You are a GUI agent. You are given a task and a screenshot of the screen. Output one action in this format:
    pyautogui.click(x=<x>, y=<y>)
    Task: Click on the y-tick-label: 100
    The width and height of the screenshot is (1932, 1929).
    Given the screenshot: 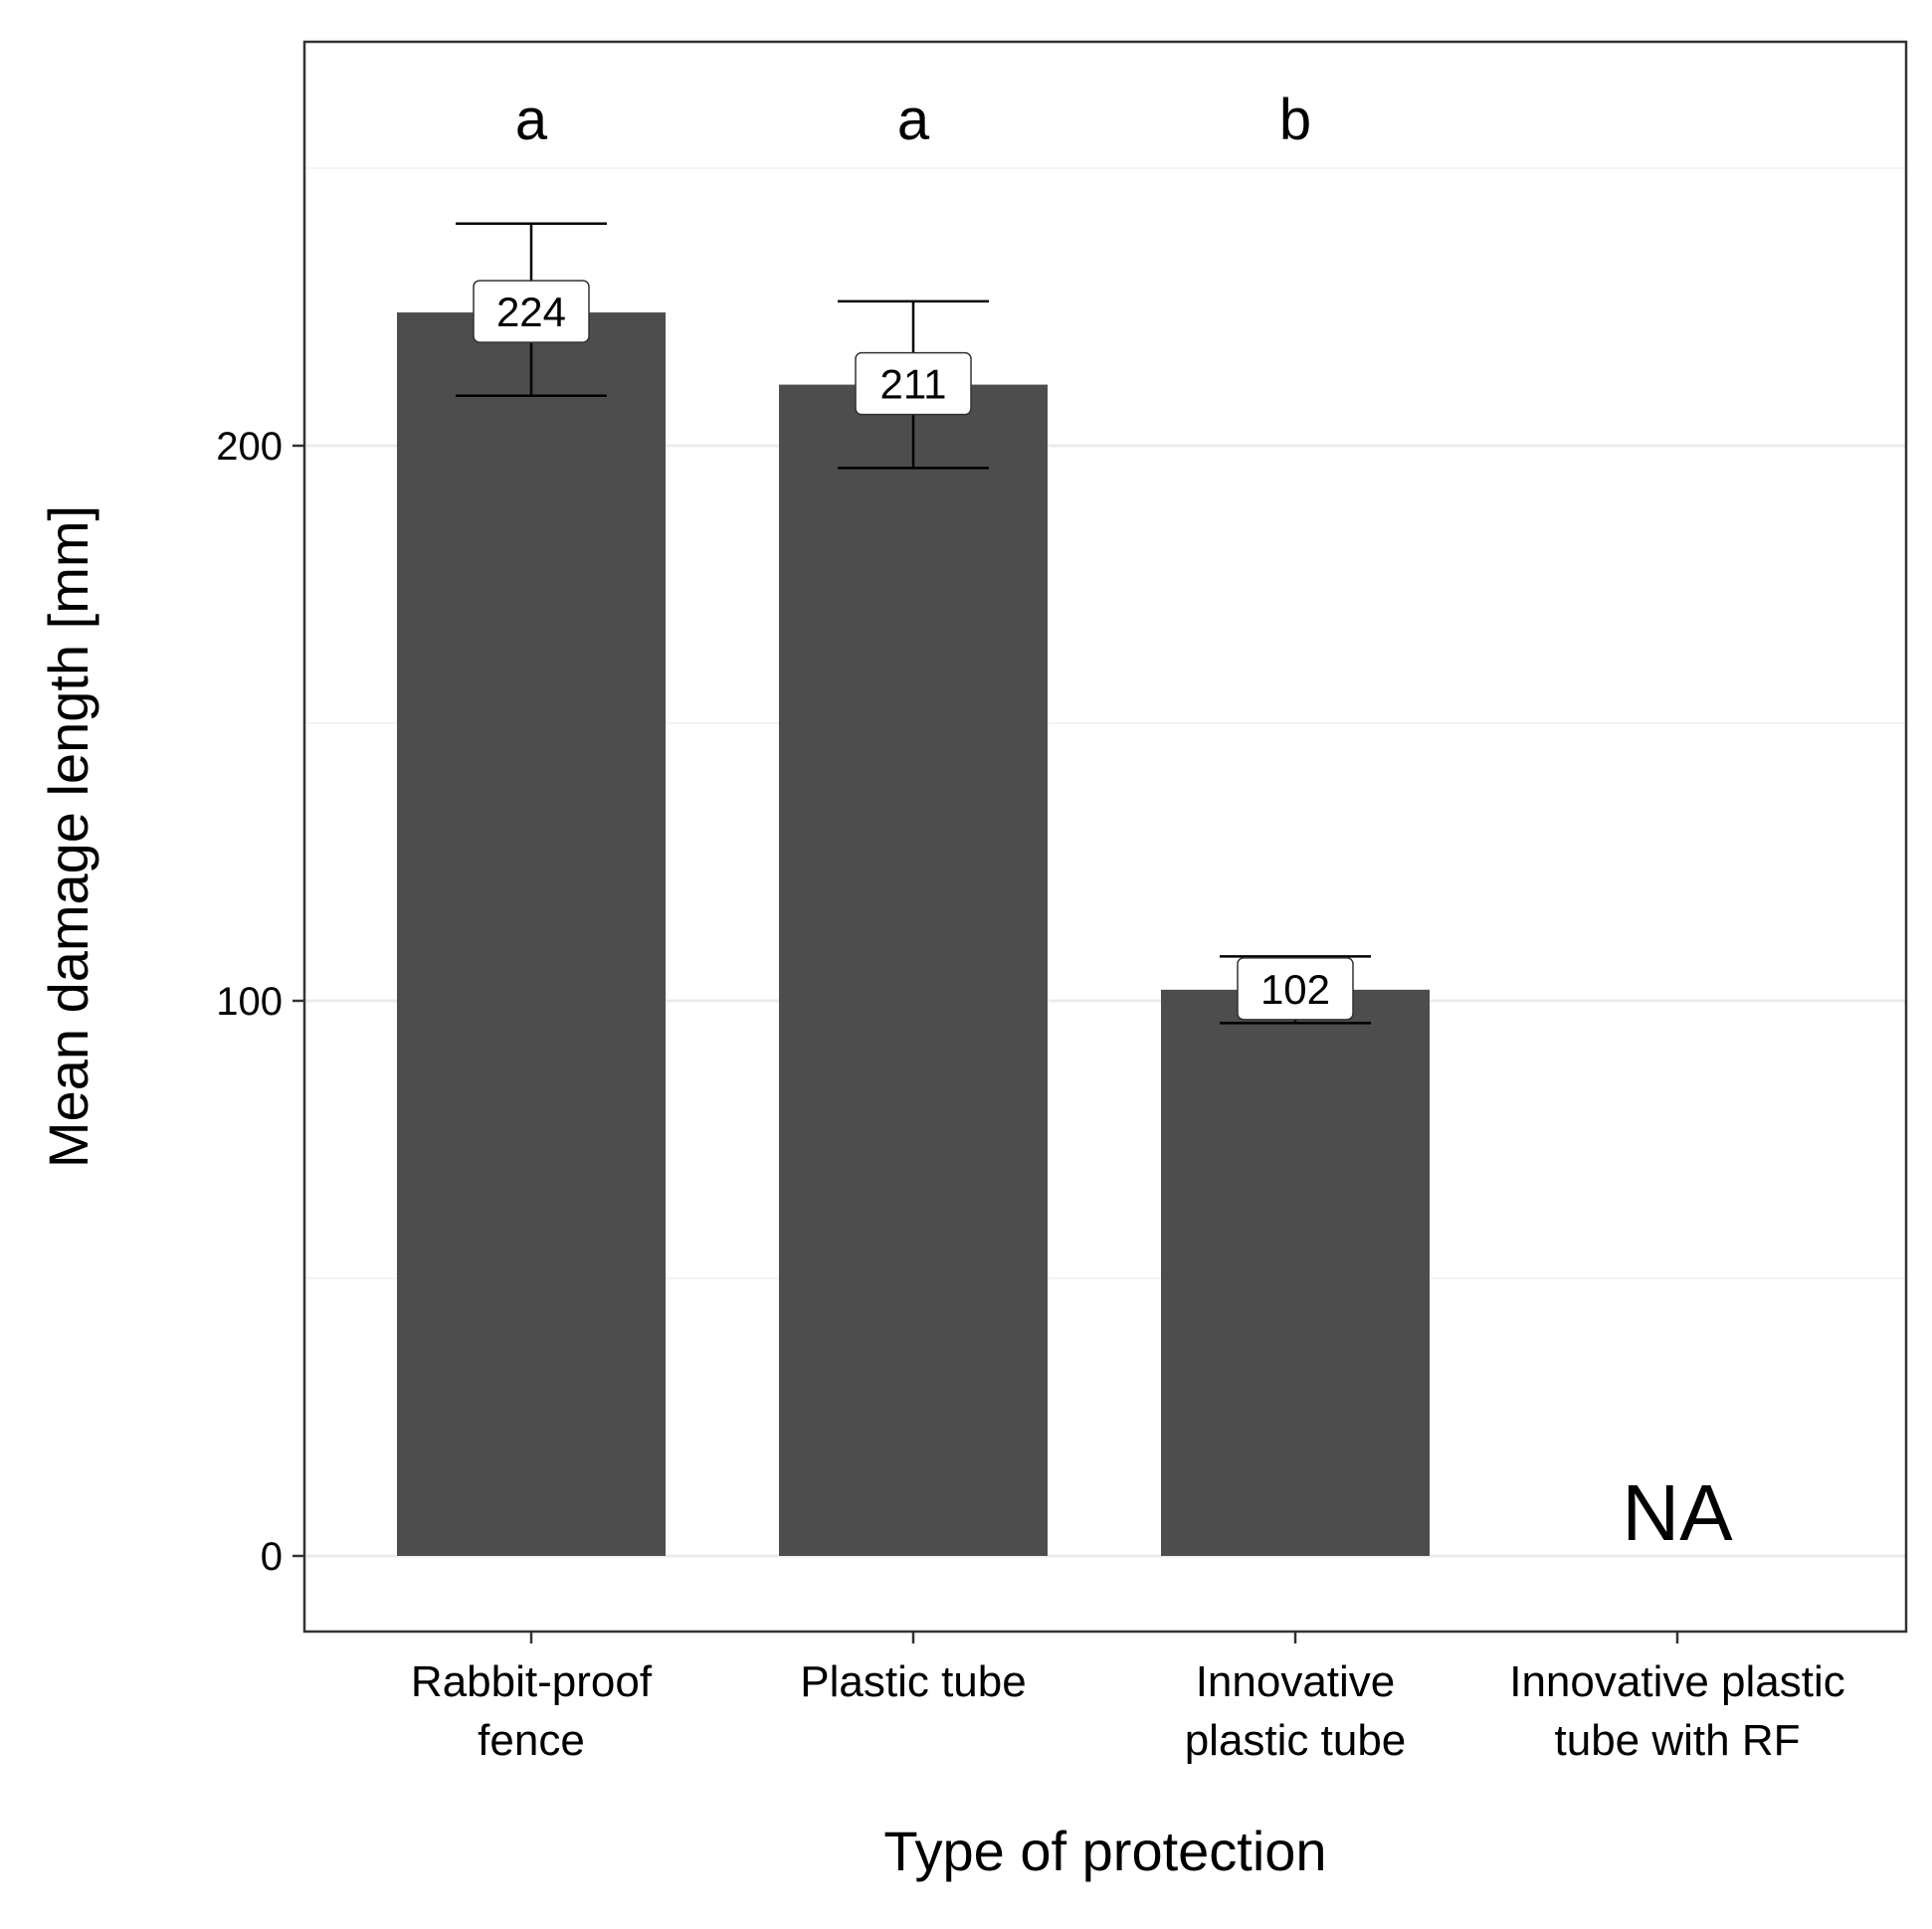 What is the action you would take?
    pyautogui.click(x=249, y=1002)
    